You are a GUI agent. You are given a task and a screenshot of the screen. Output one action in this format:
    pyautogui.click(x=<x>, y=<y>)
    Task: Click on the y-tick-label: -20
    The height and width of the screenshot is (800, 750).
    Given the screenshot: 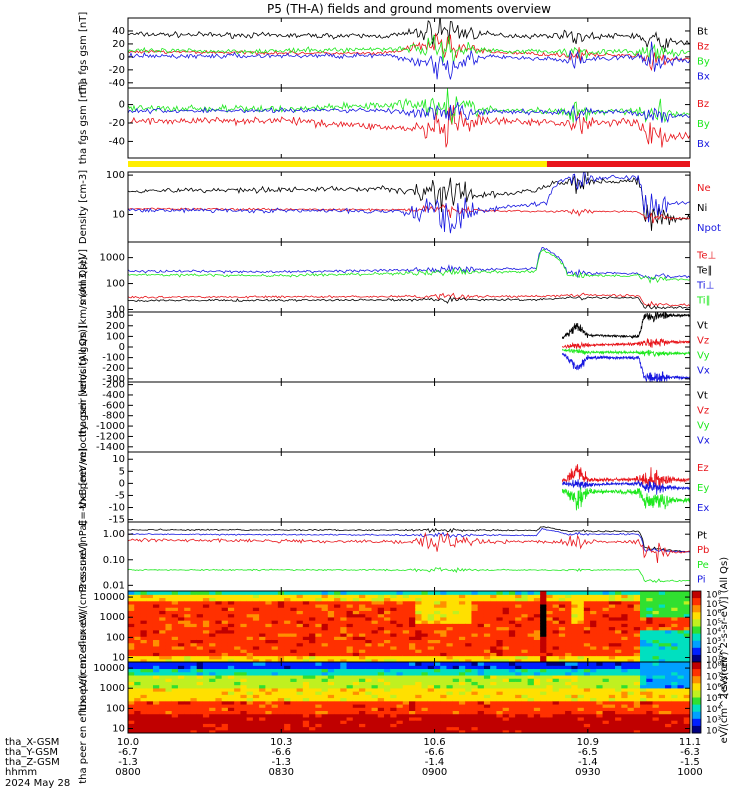 What is the action you would take?
    pyautogui.click(x=117, y=70)
    